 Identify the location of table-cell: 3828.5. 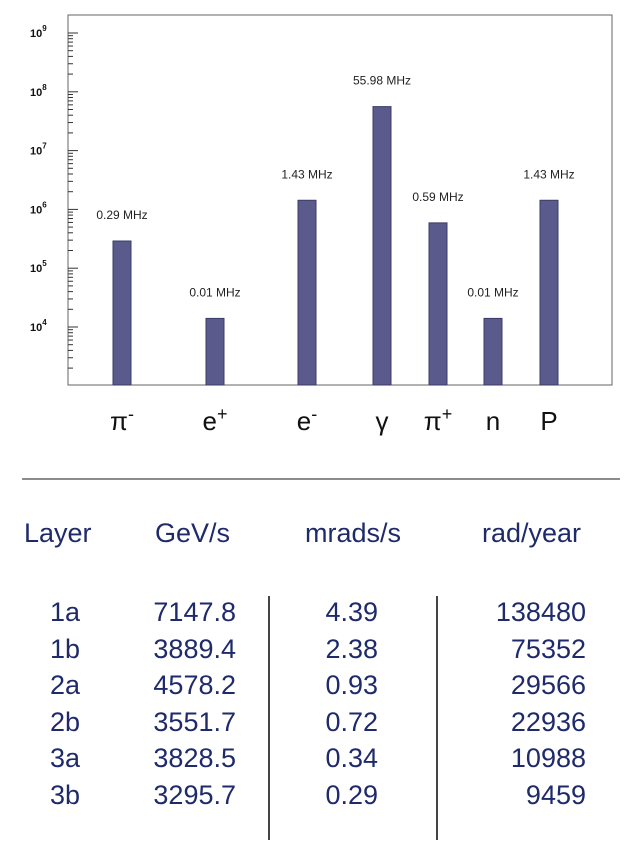
(194, 758).